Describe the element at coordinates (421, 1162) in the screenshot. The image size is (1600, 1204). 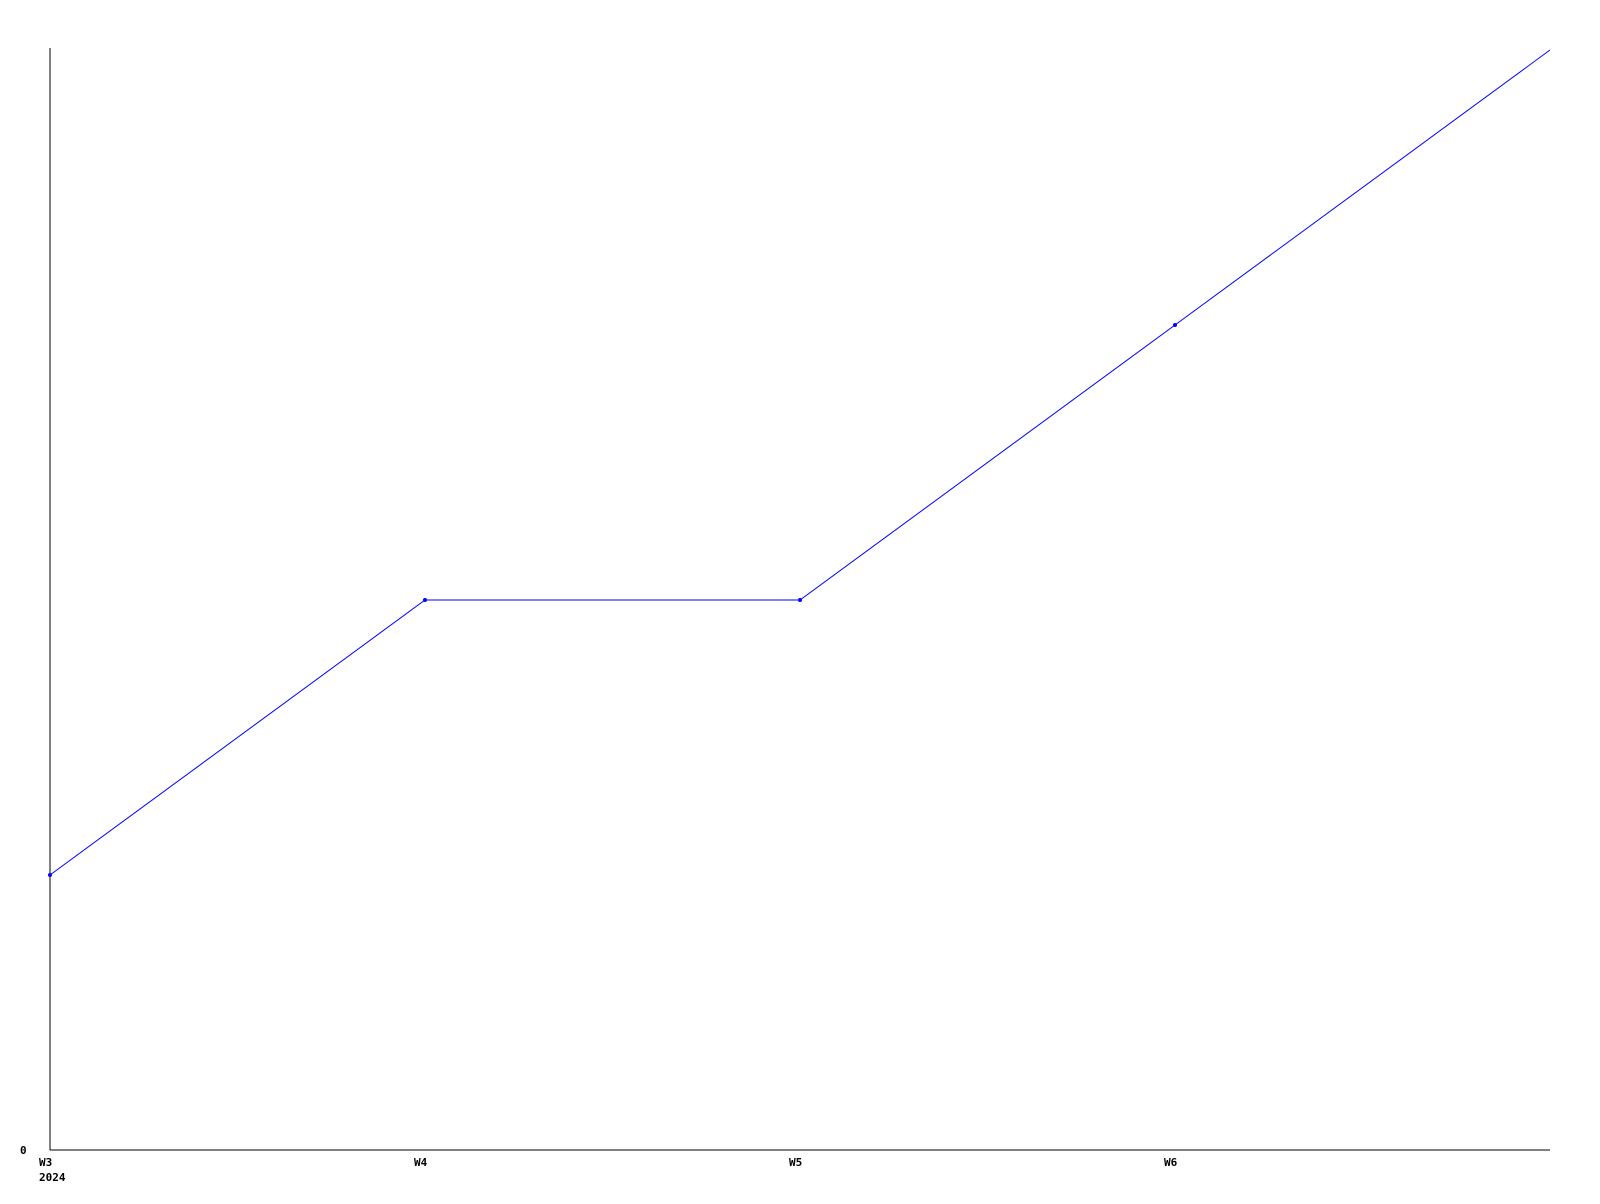
I see `x-tick-label-W4: W4` at that location.